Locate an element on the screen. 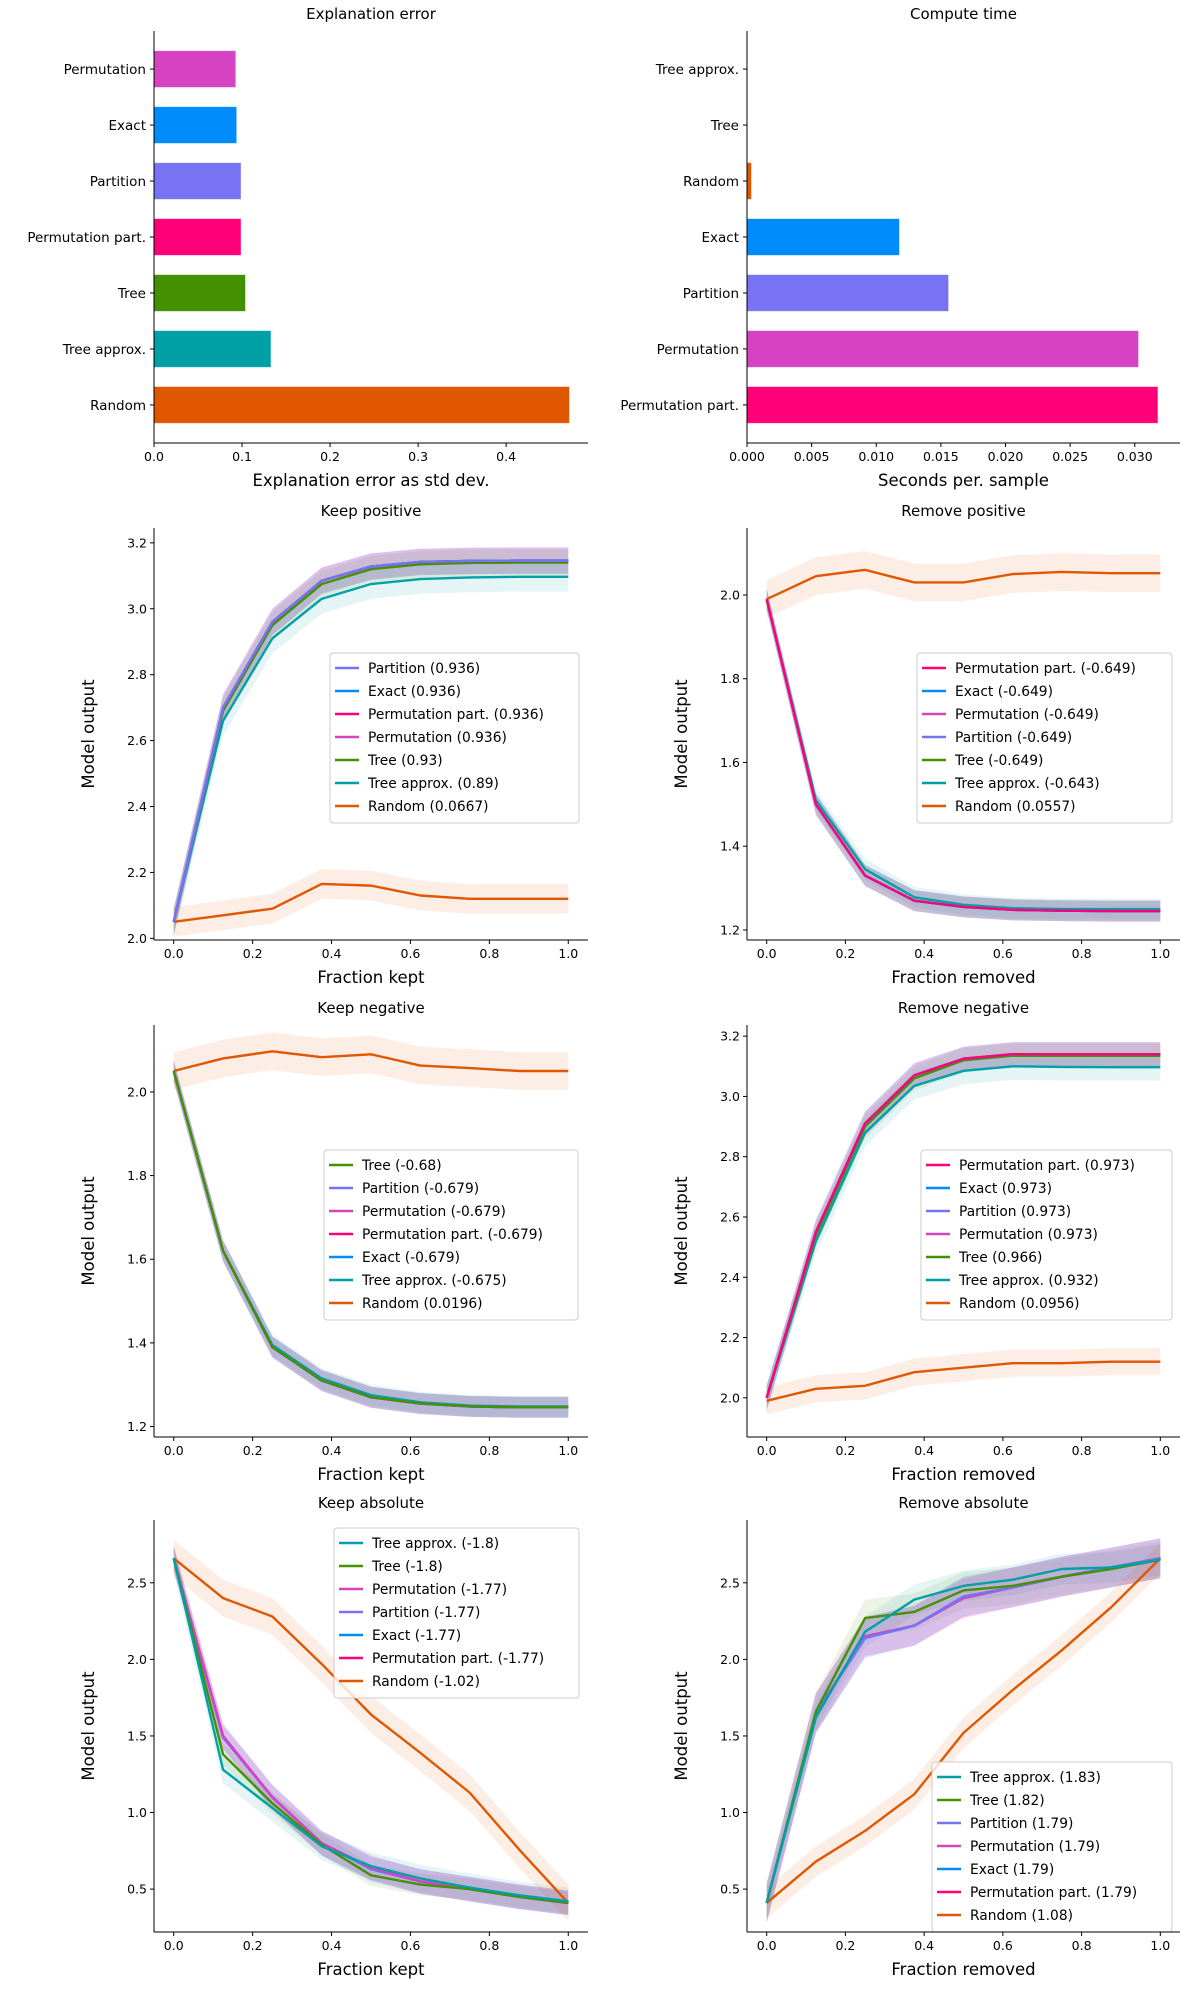  legend-entry: Exact (0.973) is located at coordinates (1005, 1189).